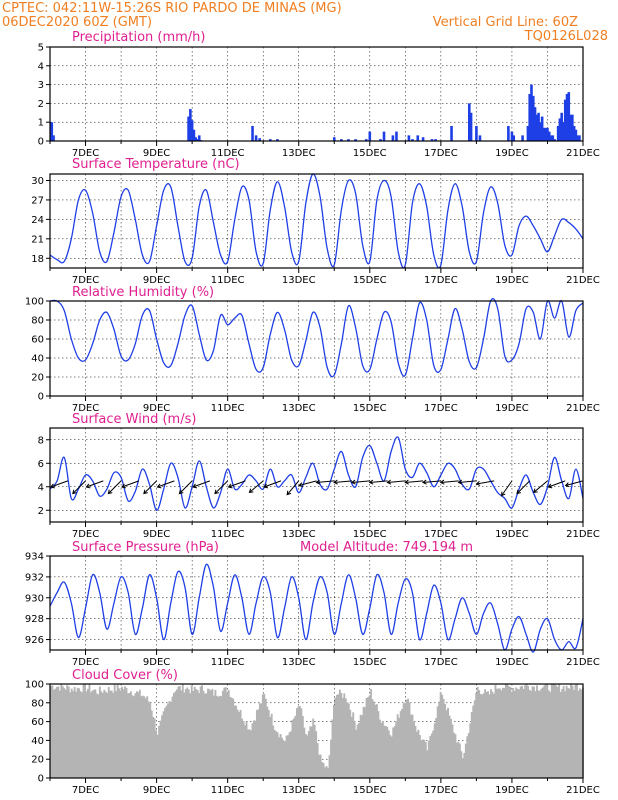  Describe the element at coordinates (316, 221) in the screenshot. I see `series-line-temperature` at that location.